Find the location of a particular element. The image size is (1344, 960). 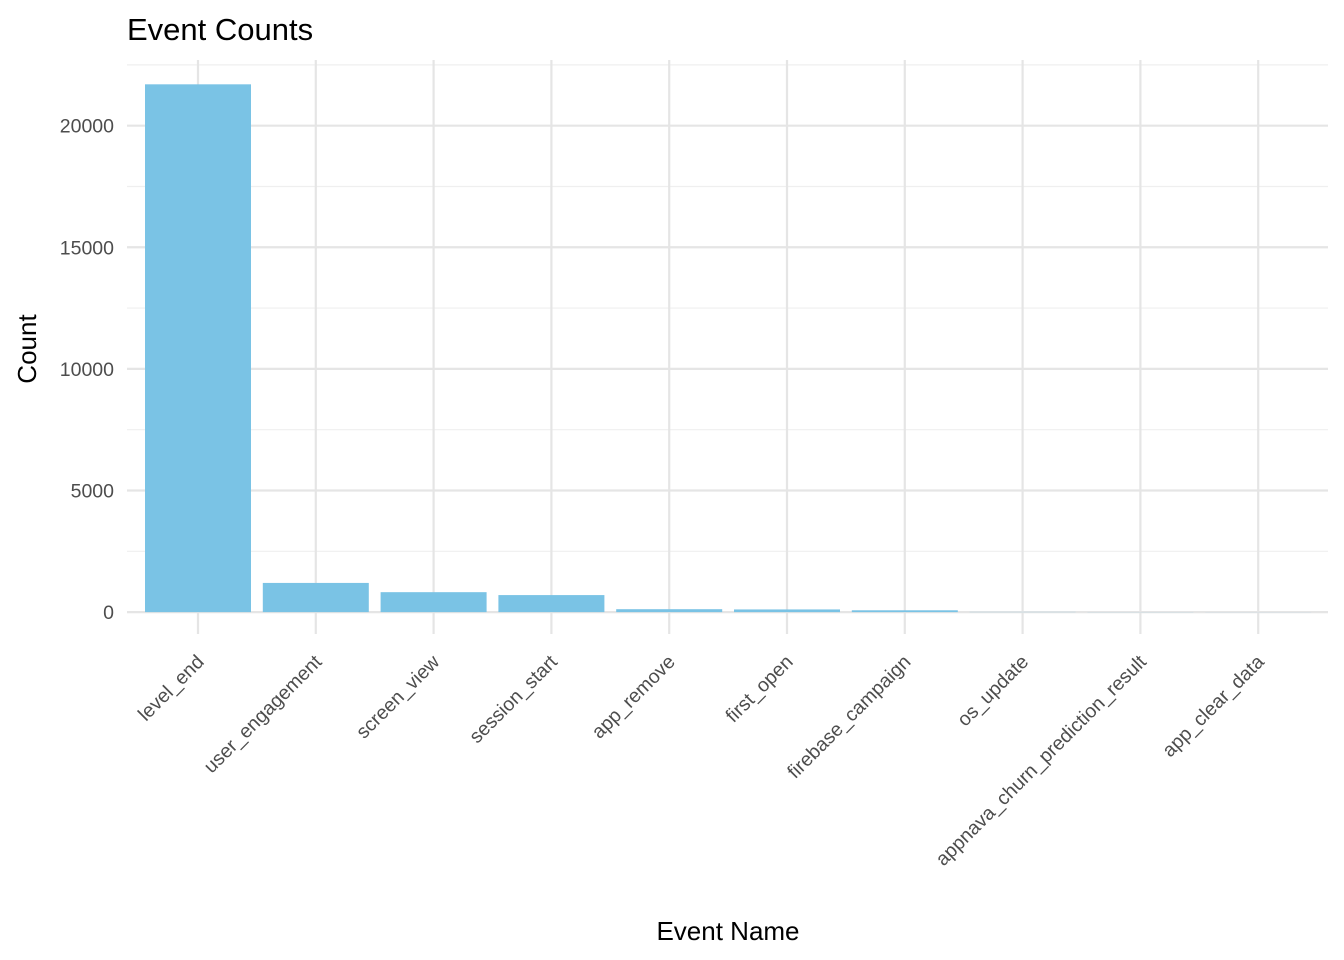

x-tick-label: level_end is located at coordinates (171, 688).